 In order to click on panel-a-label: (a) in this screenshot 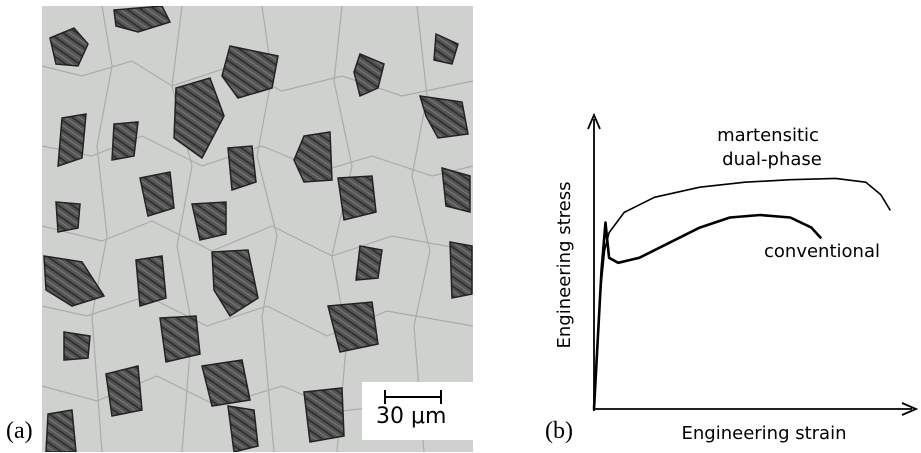, I will do `click(19, 431)`.